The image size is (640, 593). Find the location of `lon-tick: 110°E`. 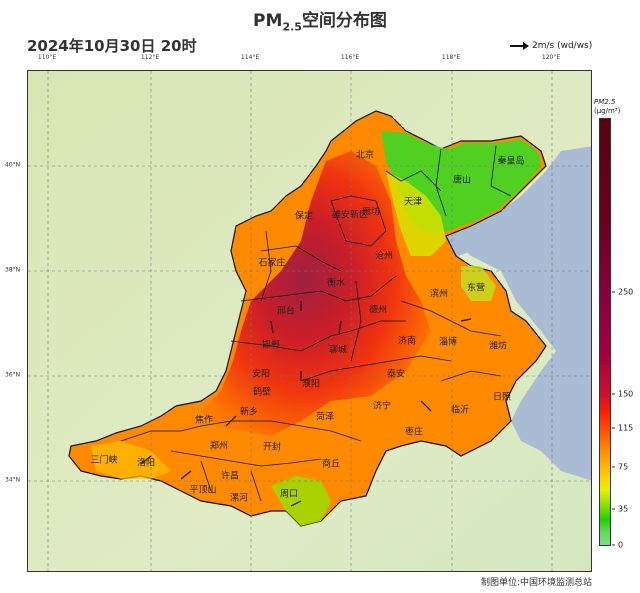

lon-tick: 110°E is located at coordinates (47, 57).